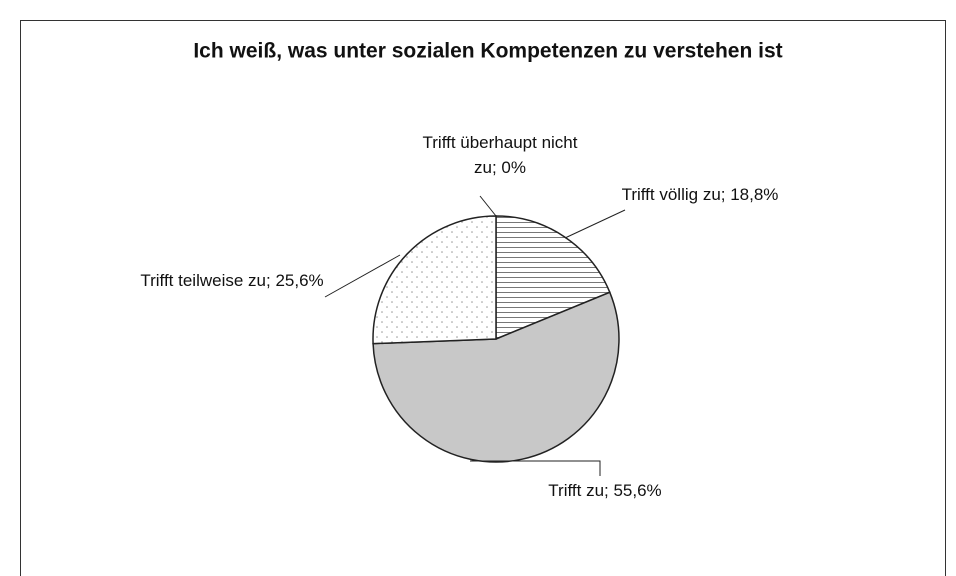 The image size is (956, 576). I want to click on label-line: Trifft teilweise zu; 25,6%, so click(231, 280).